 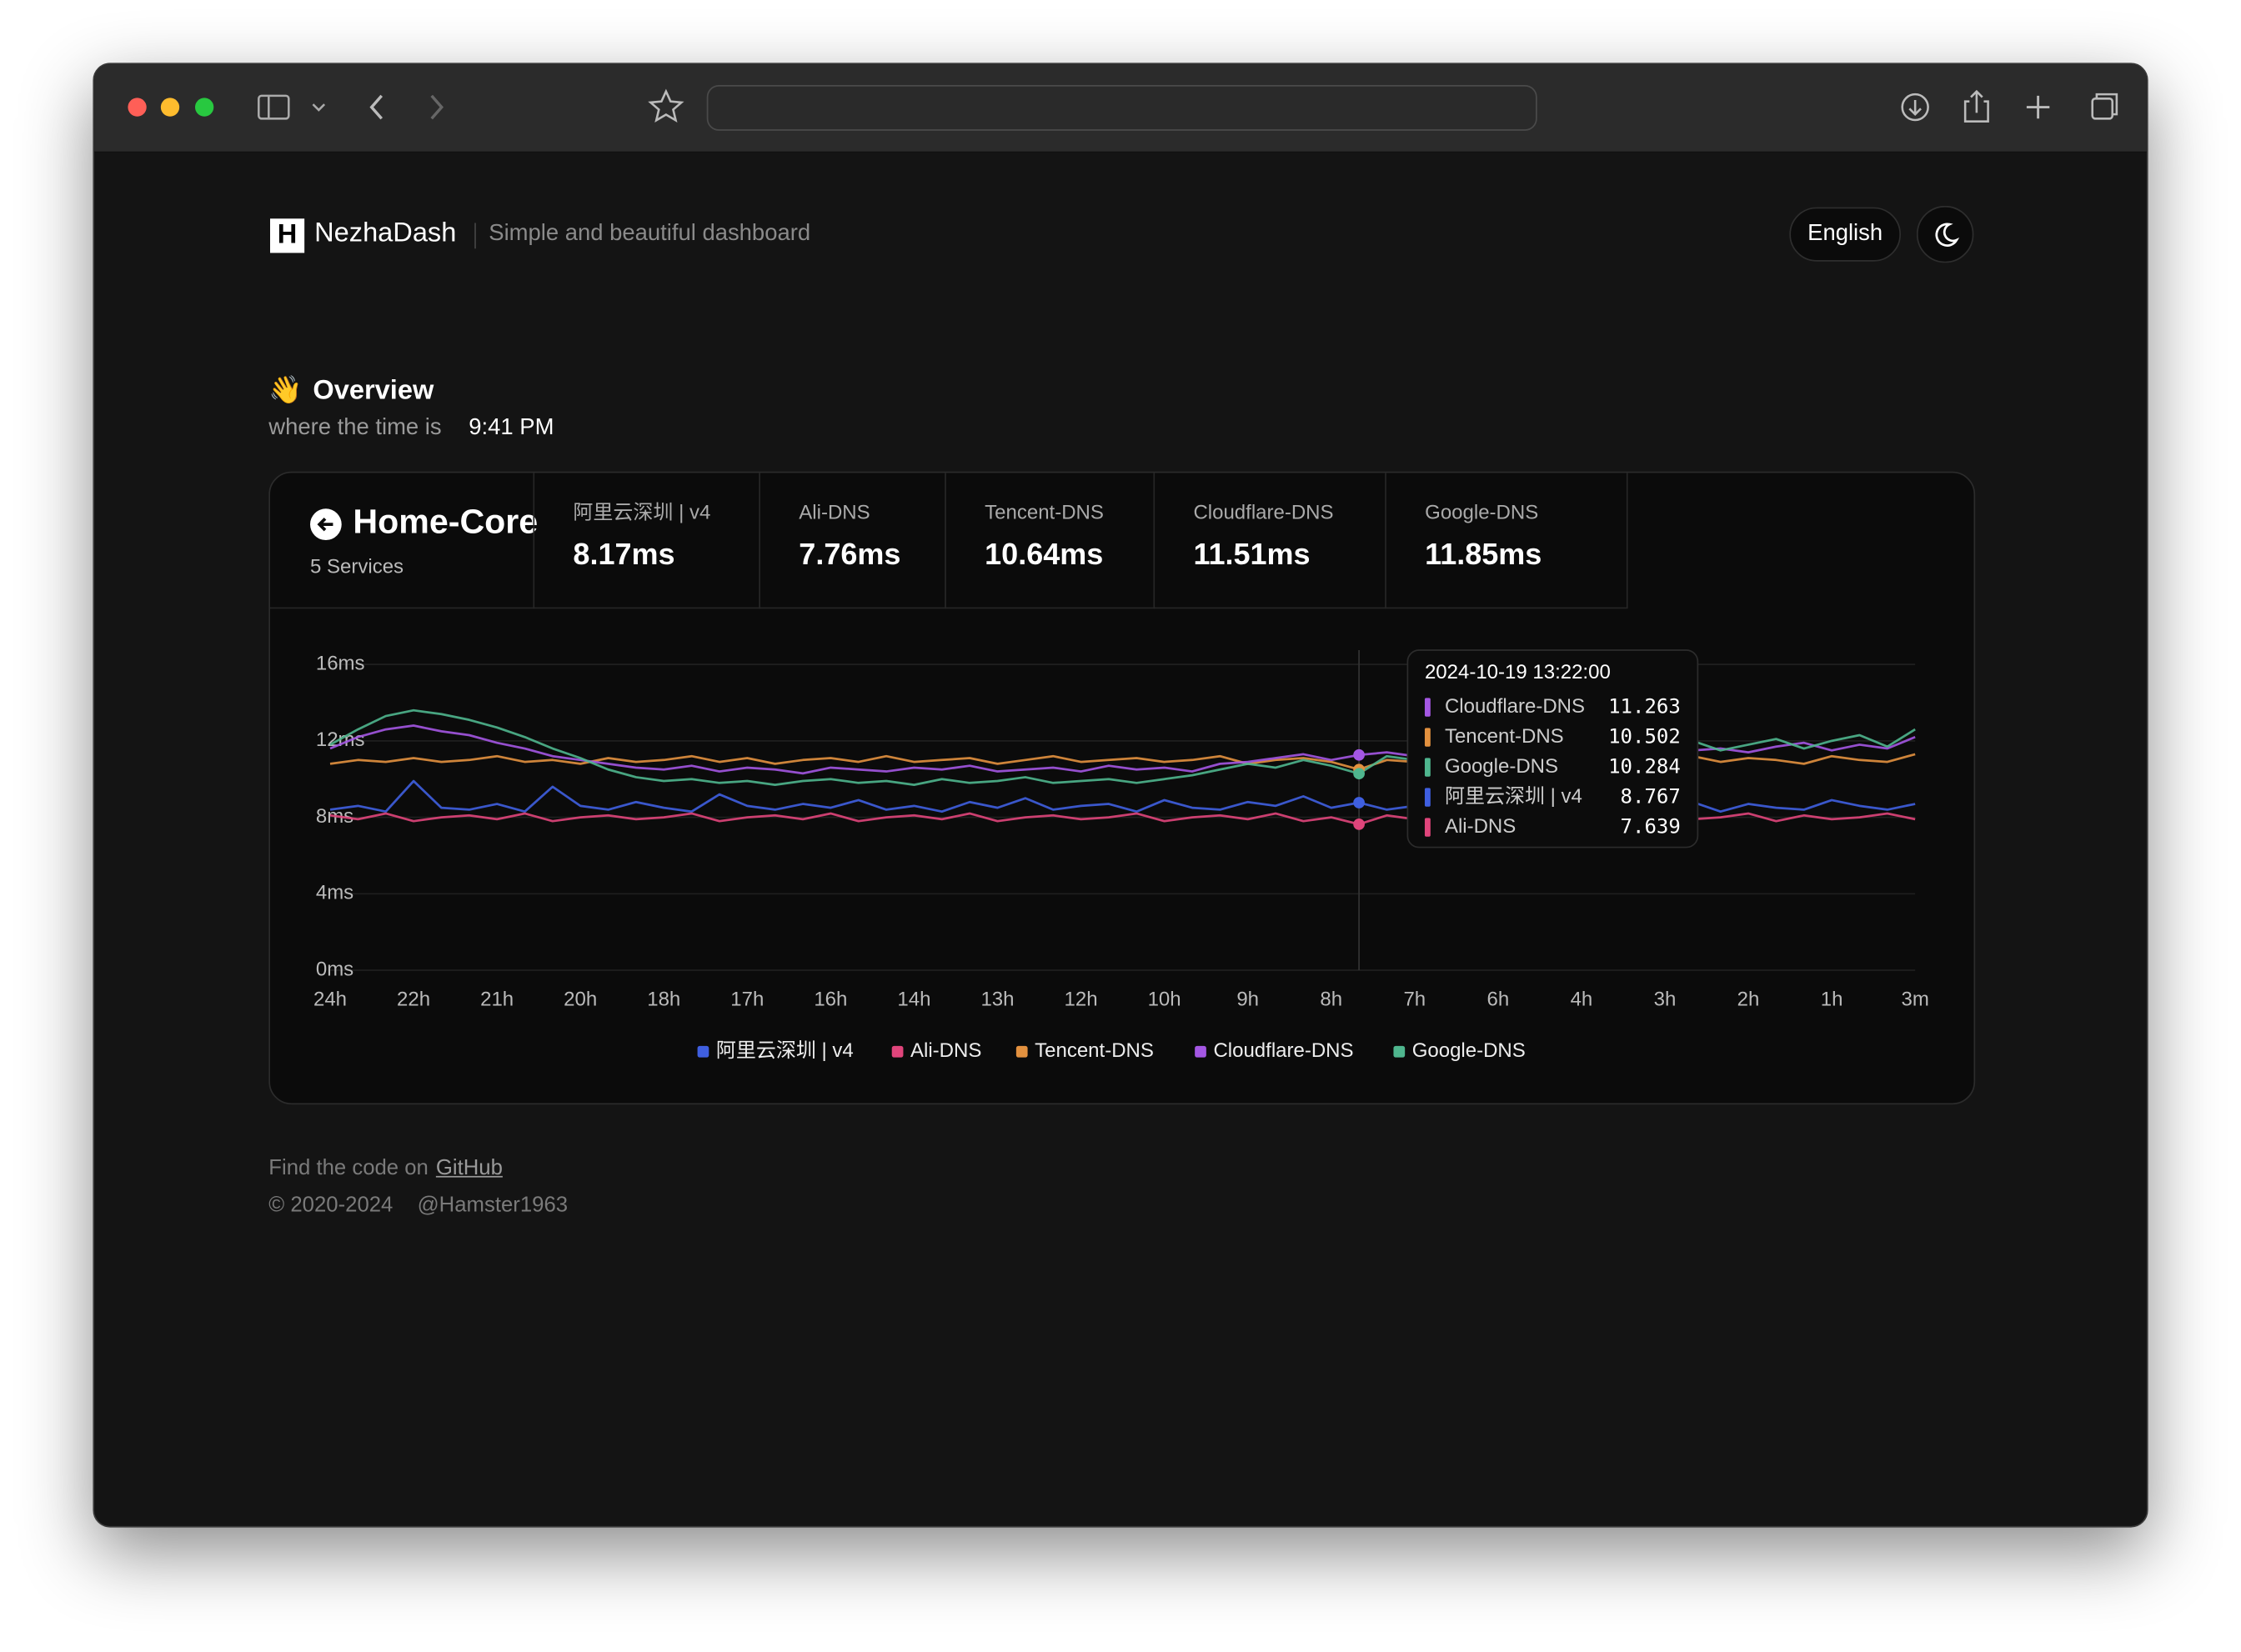 What do you see at coordinates (511, 428) in the screenshot?
I see `time: 9:41 PM` at bounding box center [511, 428].